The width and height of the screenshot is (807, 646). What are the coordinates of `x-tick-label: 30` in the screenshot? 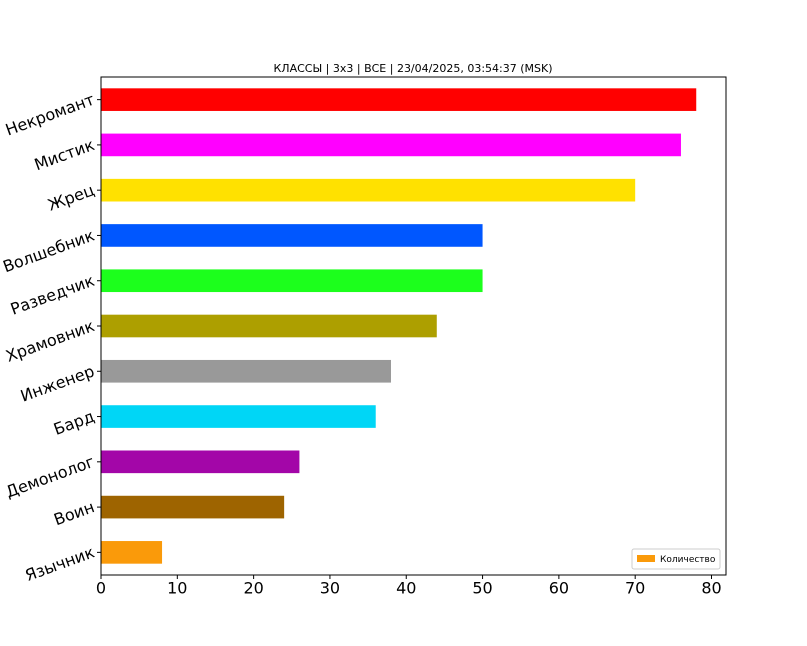 It's located at (330, 588).